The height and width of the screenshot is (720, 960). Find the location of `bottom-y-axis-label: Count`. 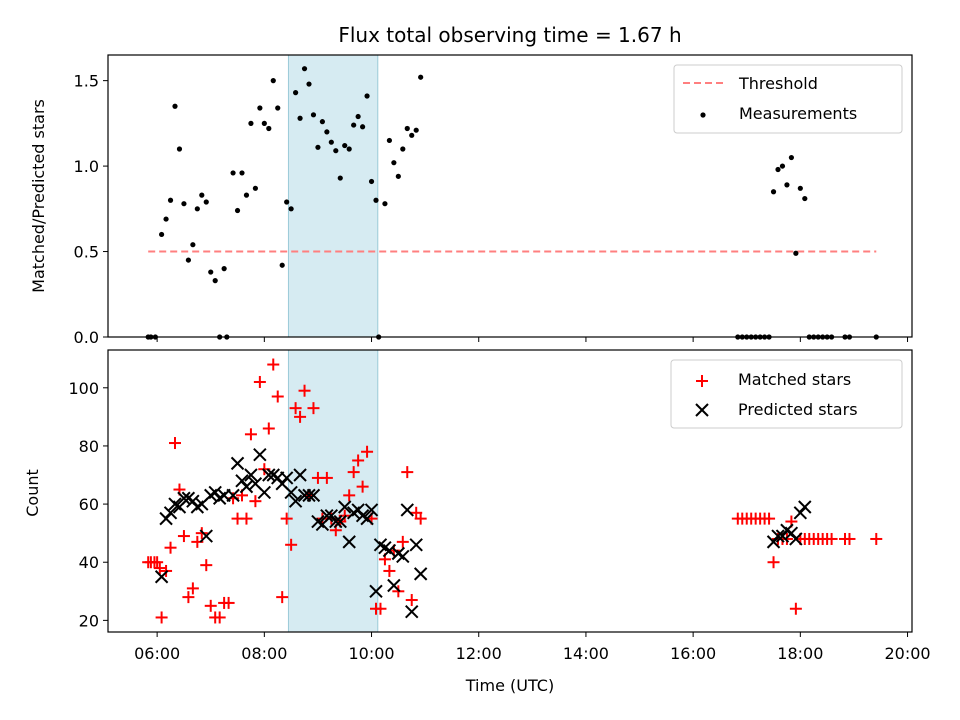

bottom-y-axis-label: Count is located at coordinates (32, 493).